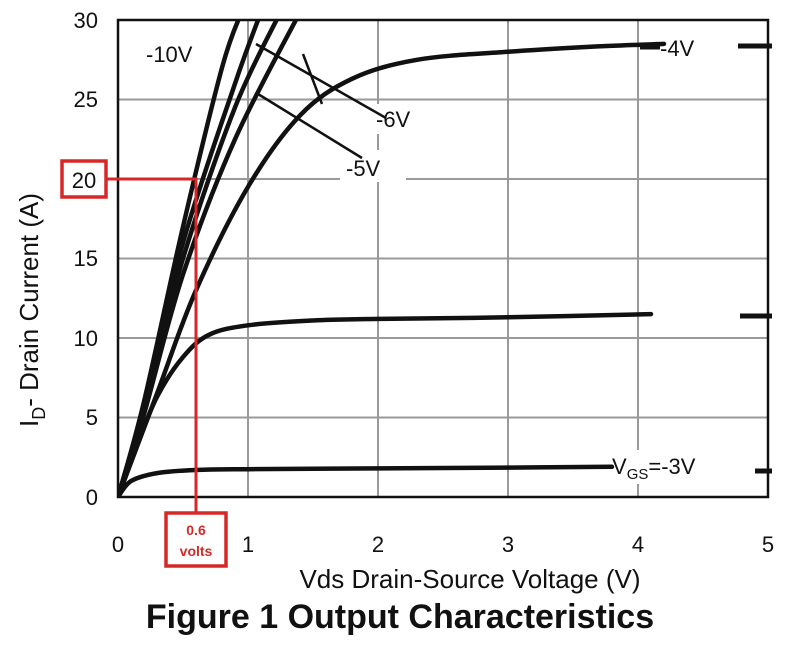  Describe the element at coordinates (400, 617) in the screenshot. I see `figure-caption: Figure 1 Output Characteristics` at that location.